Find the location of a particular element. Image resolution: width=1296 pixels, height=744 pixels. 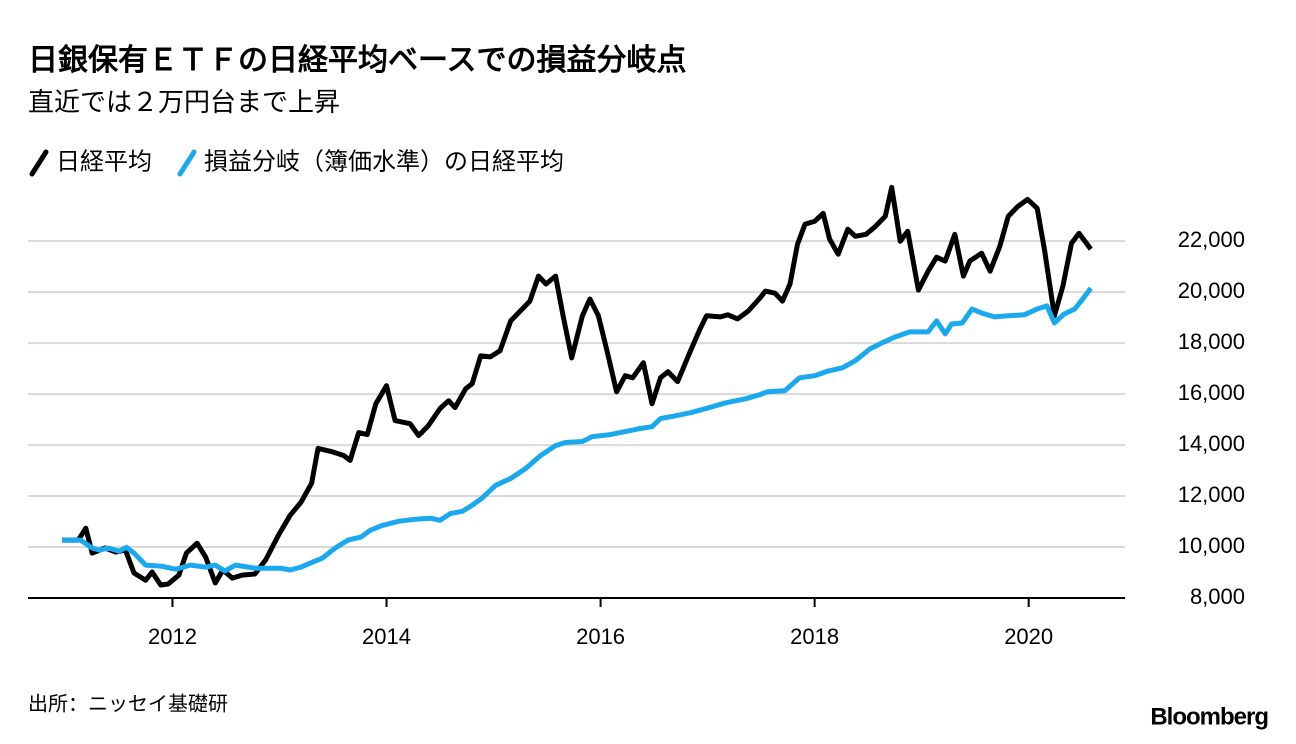

y-tick-label: 16,000 is located at coordinates (1211, 392).